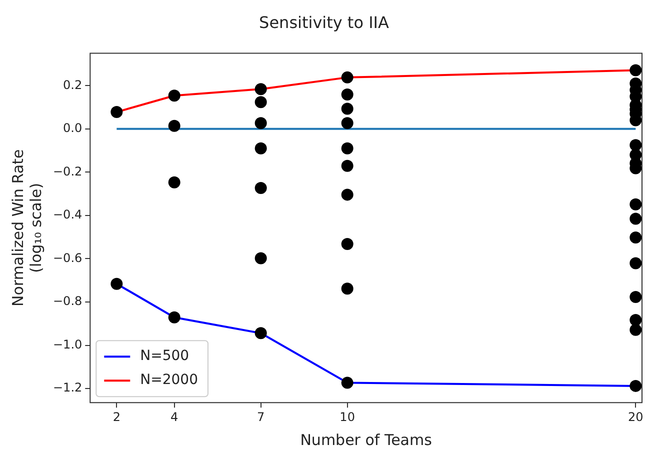 This screenshot has width=654, height=458. I want to click on legend-label: N=2000, so click(169, 380).